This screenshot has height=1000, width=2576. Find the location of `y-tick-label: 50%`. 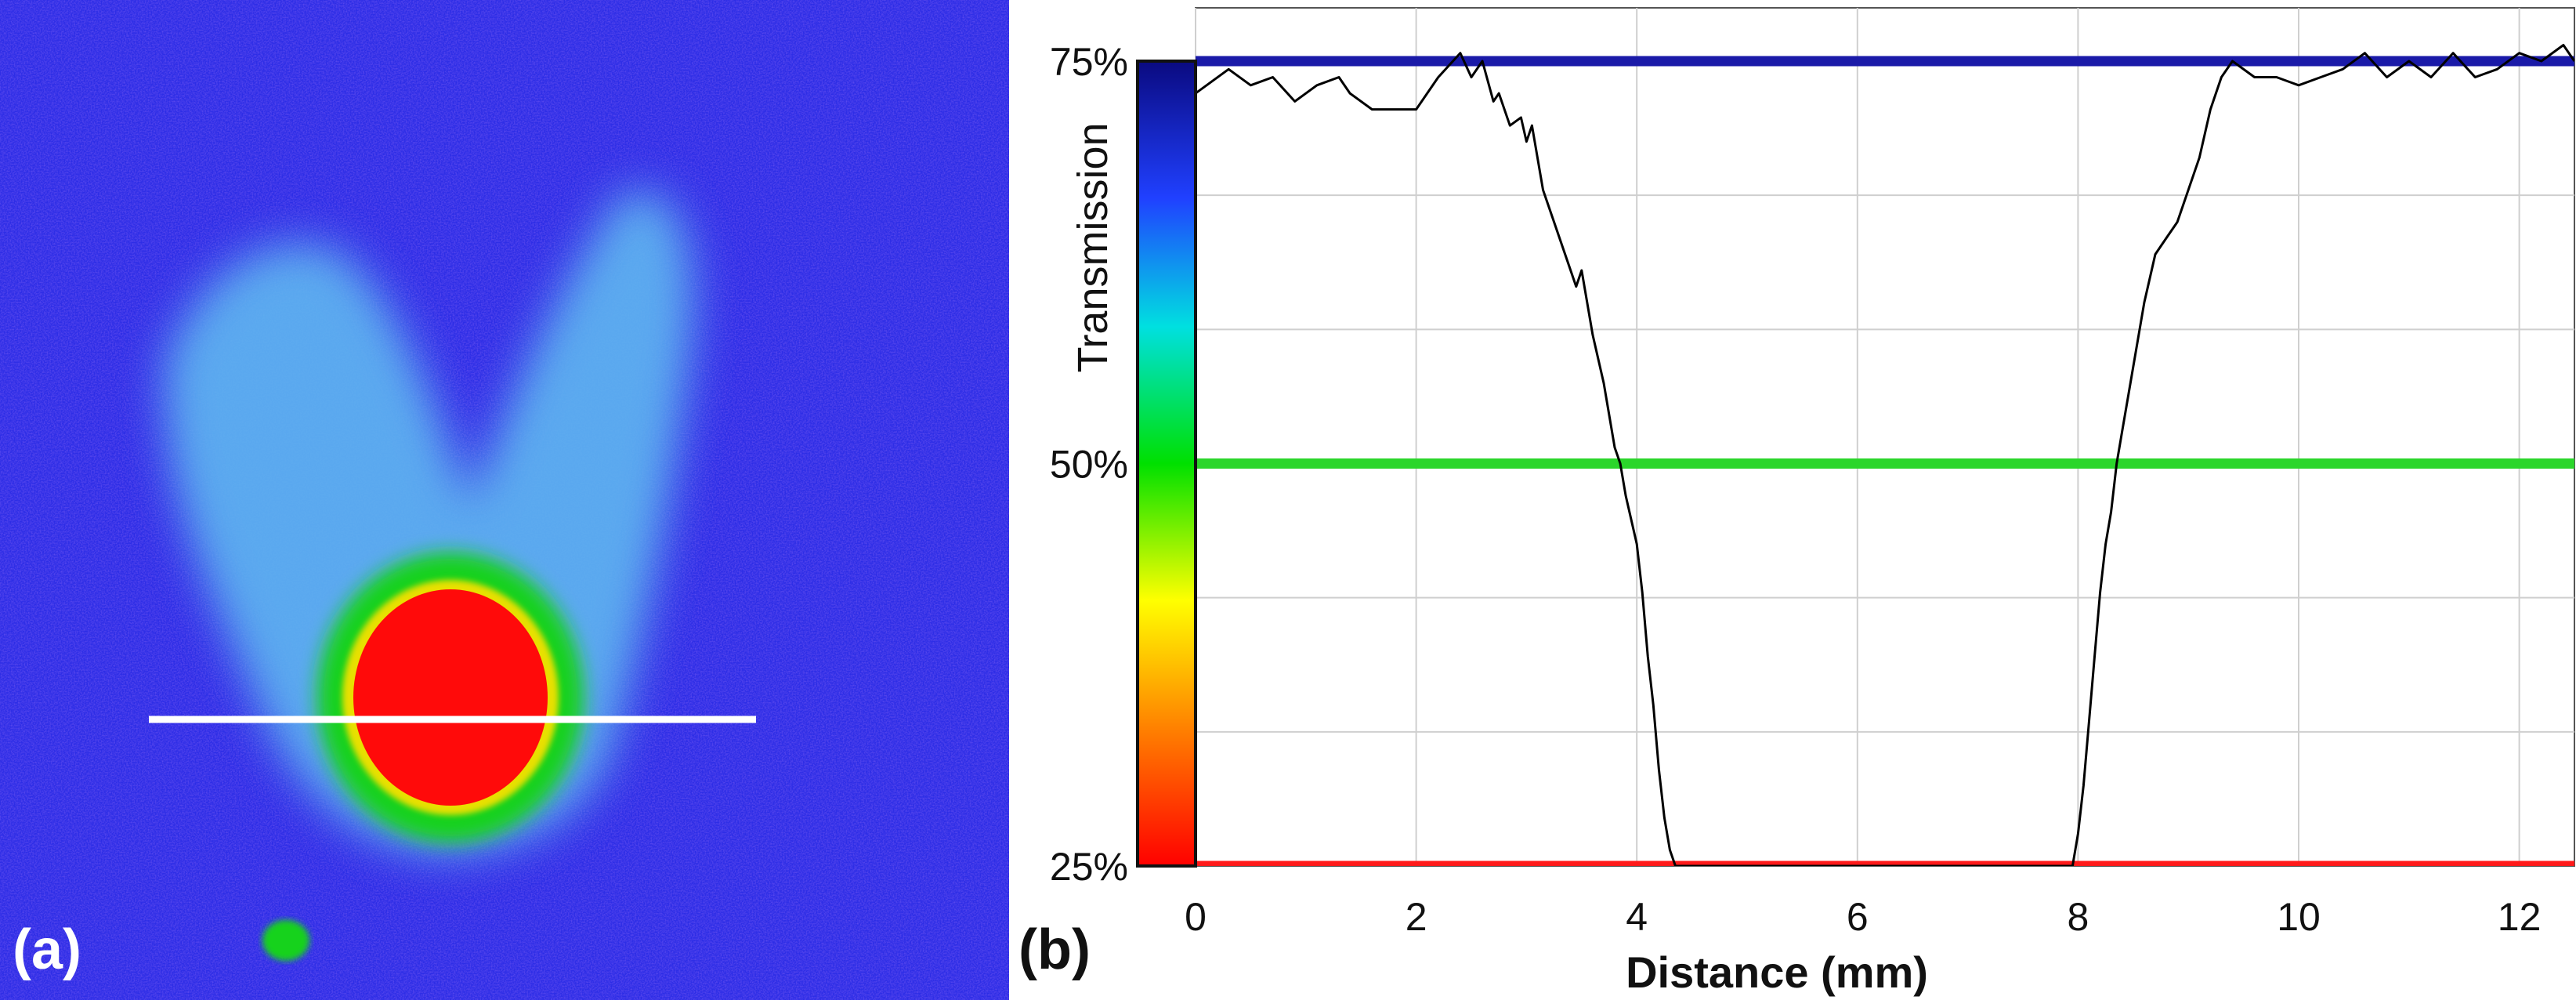

y-tick-label: 50% is located at coordinates (1089, 465).